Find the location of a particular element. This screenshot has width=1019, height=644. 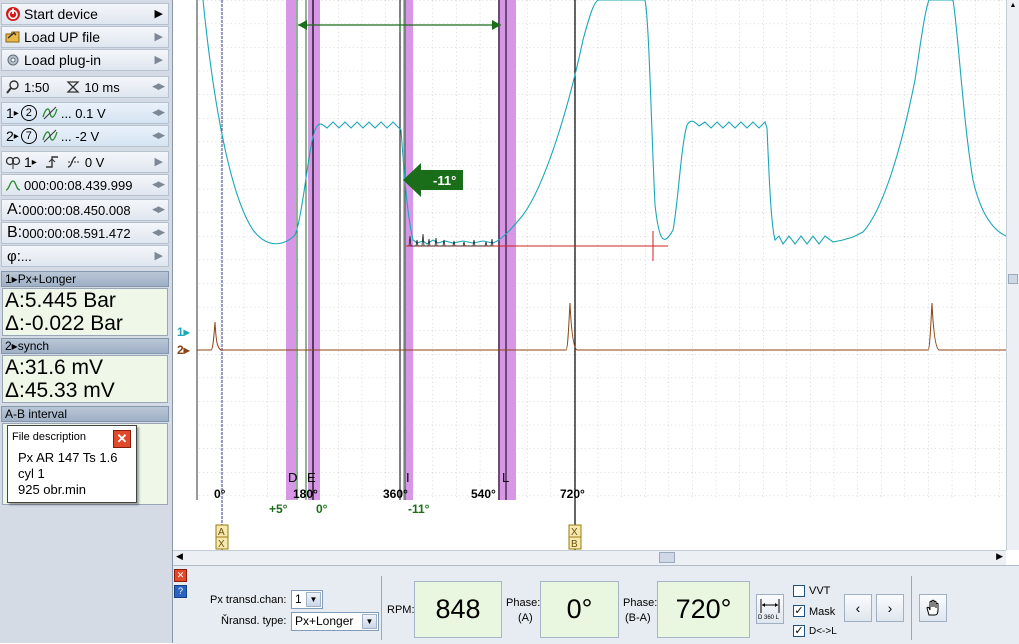

vertical-scroll-thumb is located at coordinates (1013, 279).